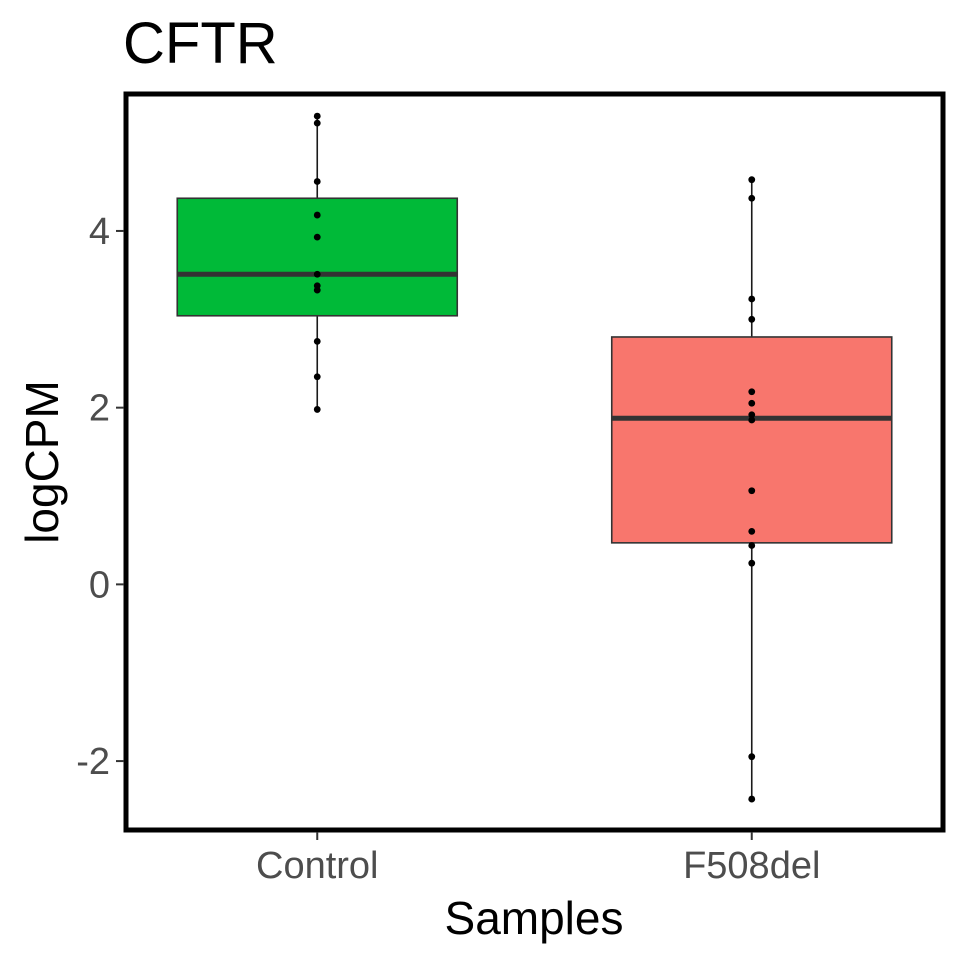 This screenshot has width=960, height=960. Describe the element at coordinates (751, 866) in the screenshot. I see `x-tick-label: F508del` at that location.